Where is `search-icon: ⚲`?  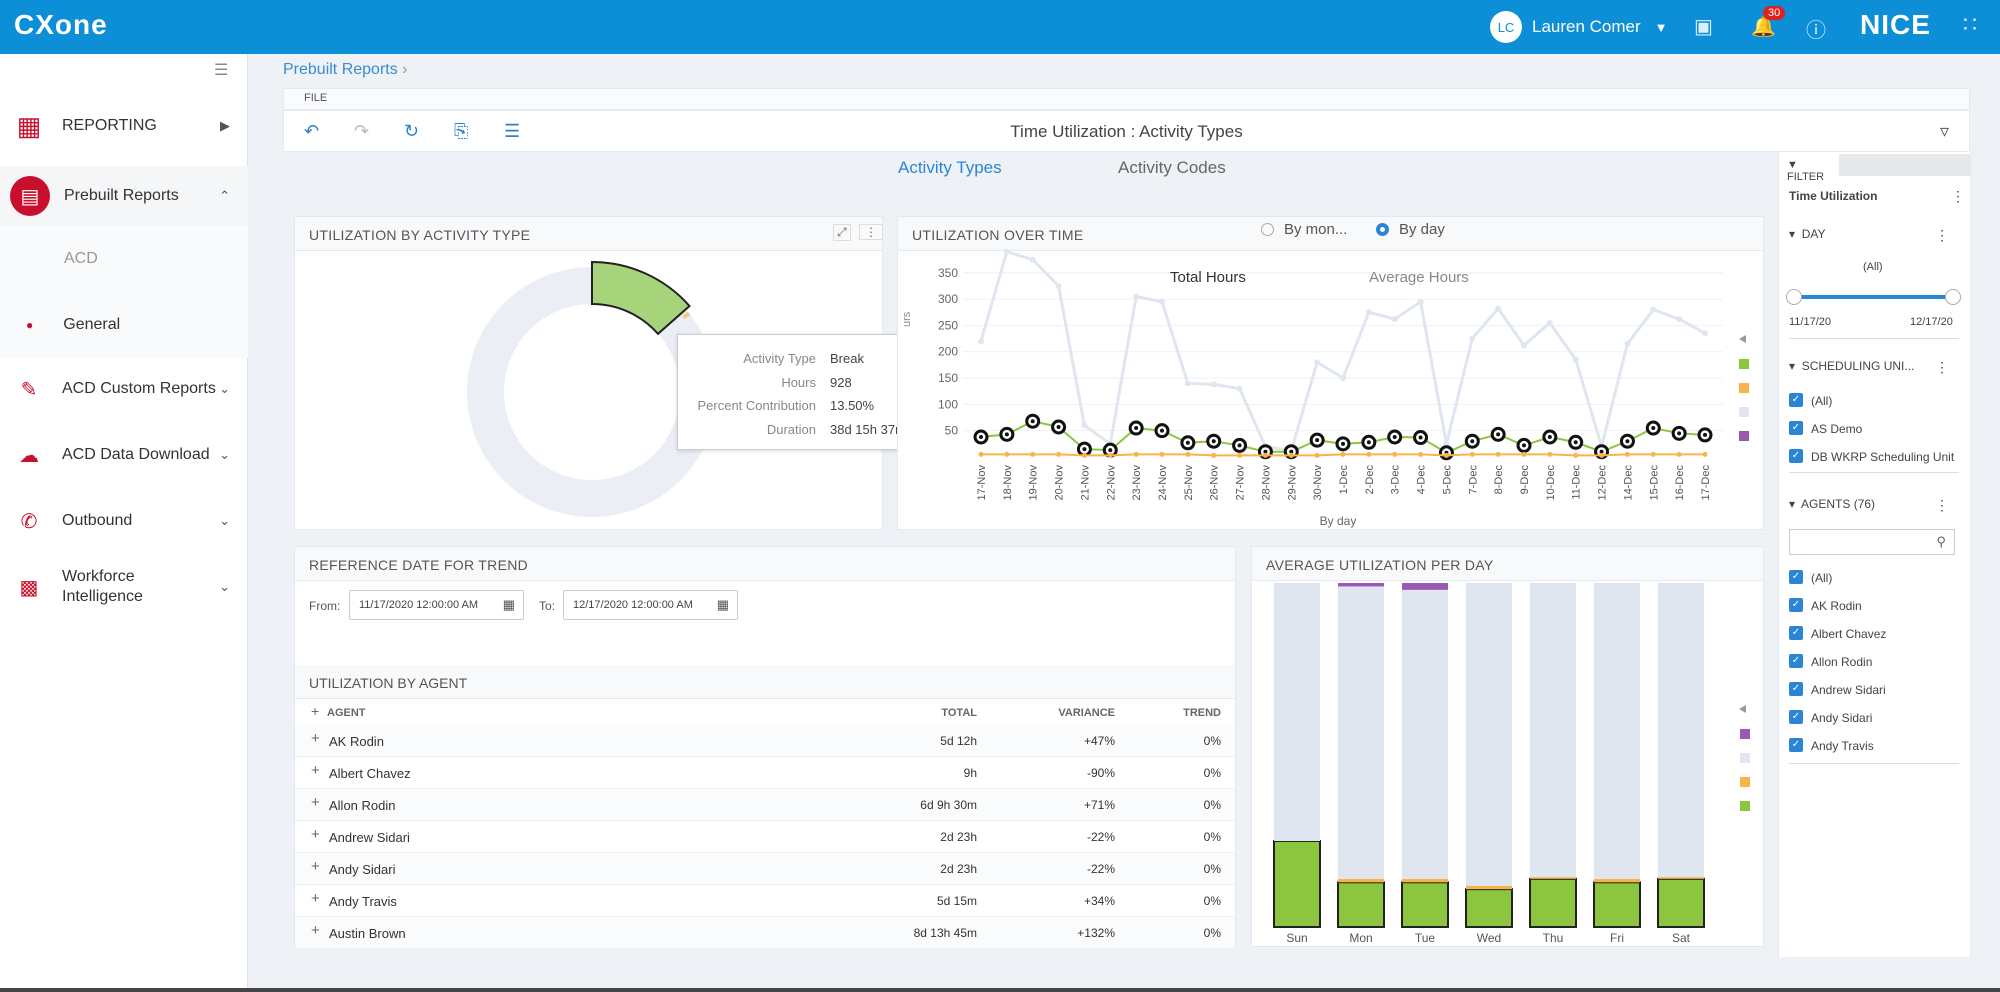 search-icon: ⚲ is located at coordinates (1941, 541).